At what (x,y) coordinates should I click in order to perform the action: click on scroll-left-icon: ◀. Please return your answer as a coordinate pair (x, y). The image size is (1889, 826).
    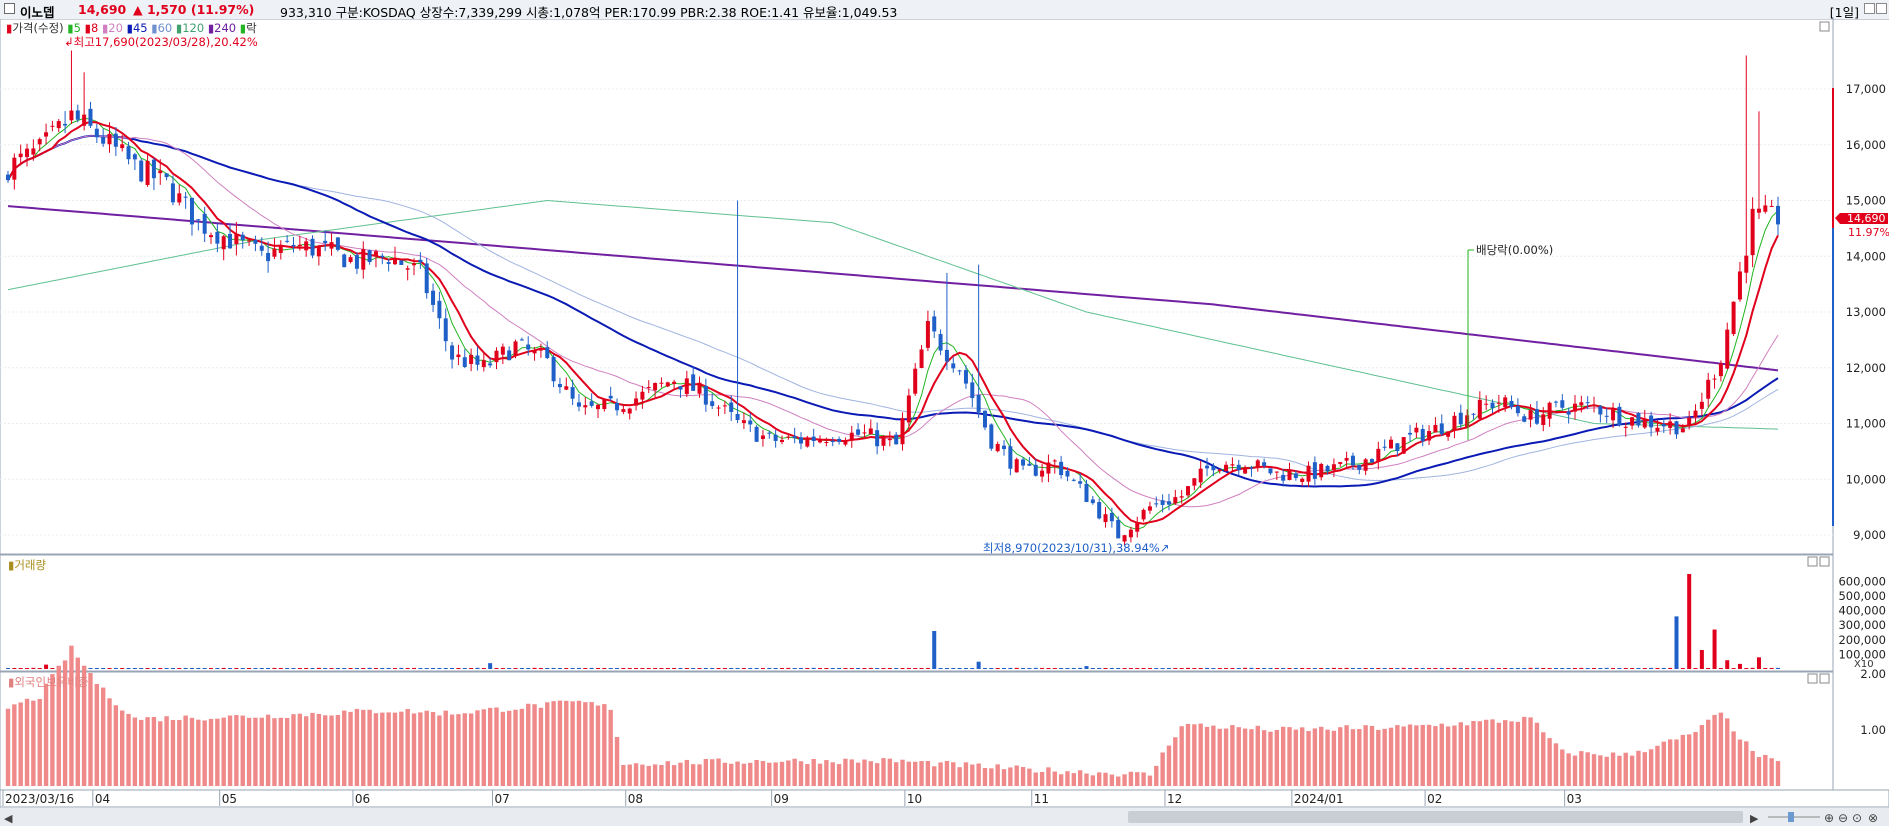
    Looking at the image, I should click on (8, 818).